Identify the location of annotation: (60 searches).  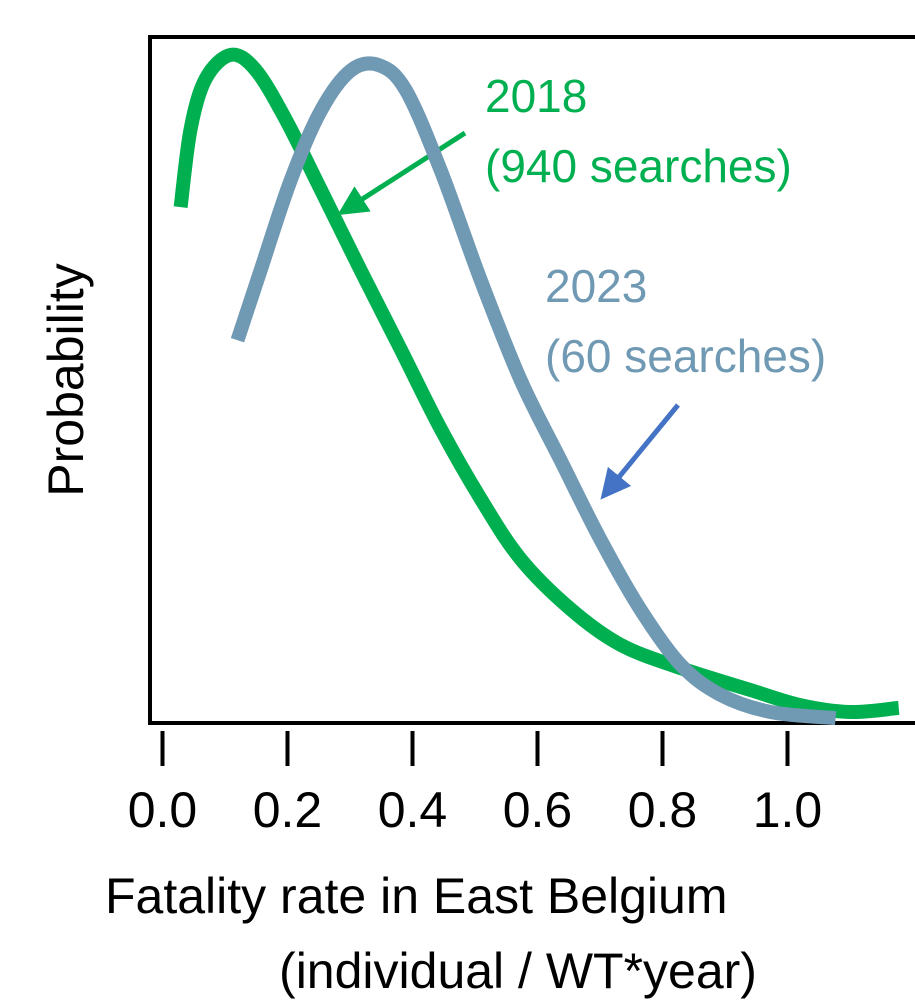
(685, 356).